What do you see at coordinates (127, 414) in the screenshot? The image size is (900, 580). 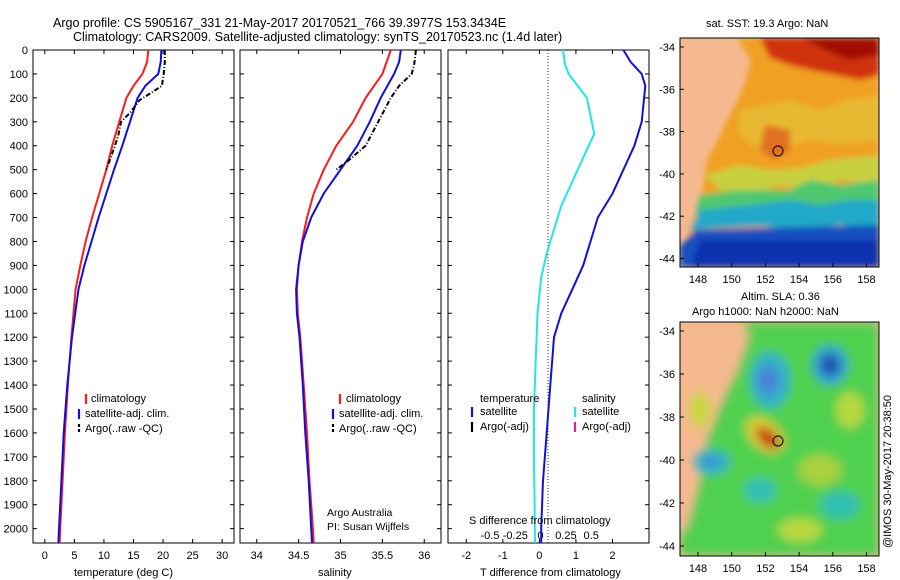 I see `temperature-legend-satellite: satellite-adj. clim.` at bounding box center [127, 414].